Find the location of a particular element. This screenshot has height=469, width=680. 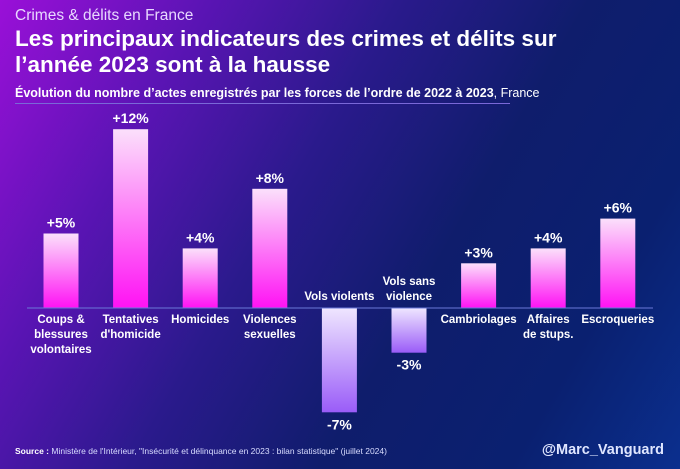

category-label: Violences is located at coordinates (270, 320).